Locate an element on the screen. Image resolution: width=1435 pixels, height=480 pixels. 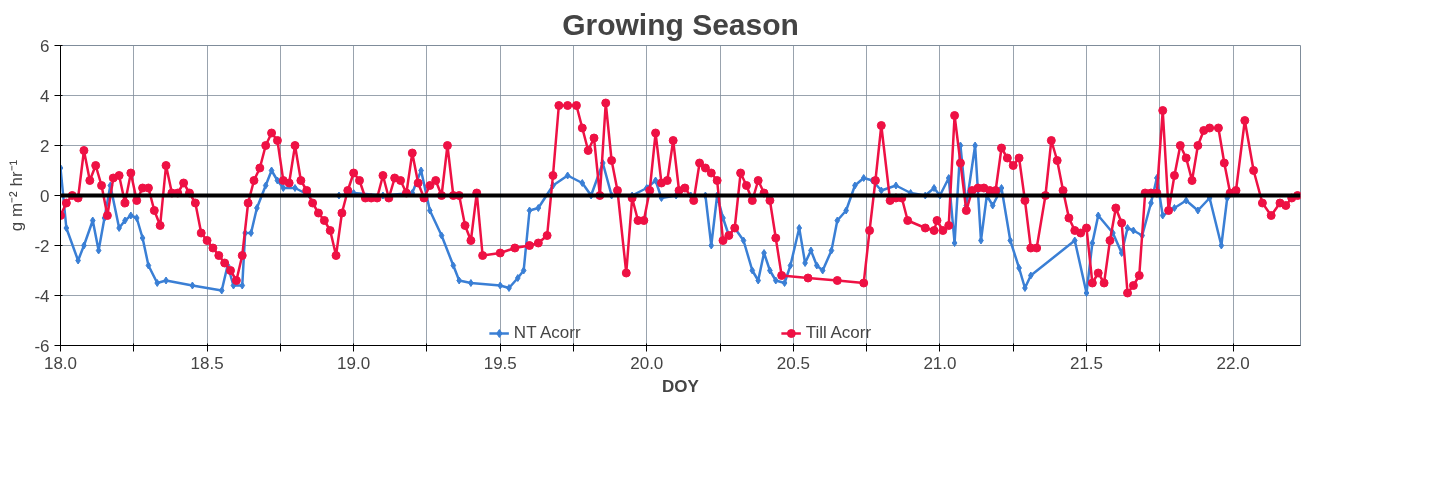
y-tick-label: 0 is located at coordinates (45, 196).